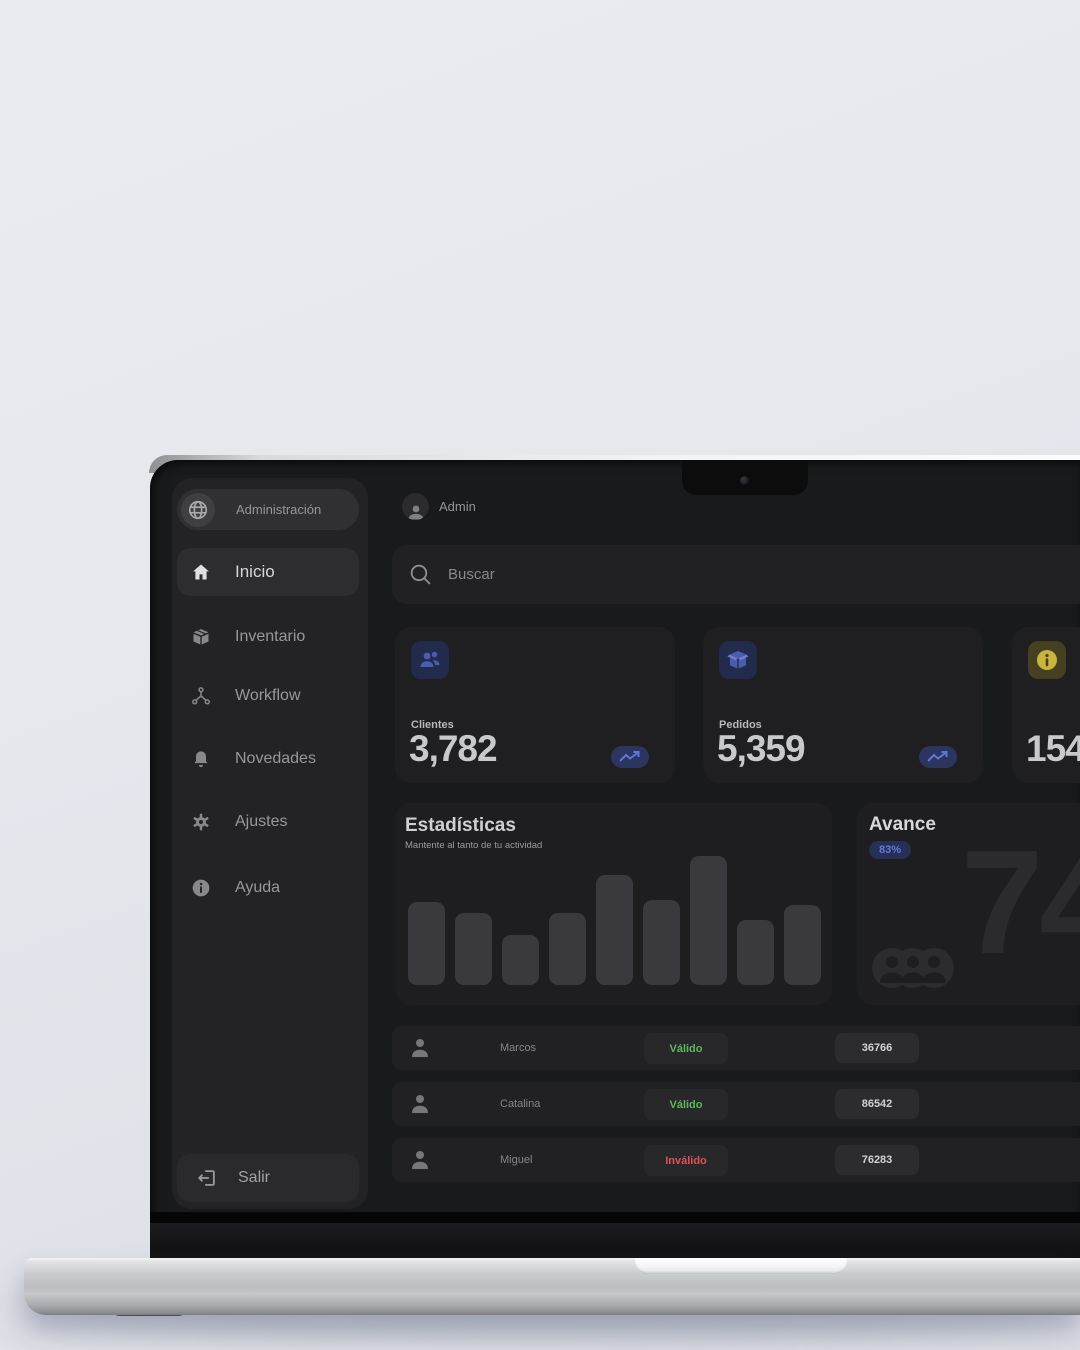 This screenshot has width=1080, height=1350. I want to click on progress-title: Avance, so click(902, 824).